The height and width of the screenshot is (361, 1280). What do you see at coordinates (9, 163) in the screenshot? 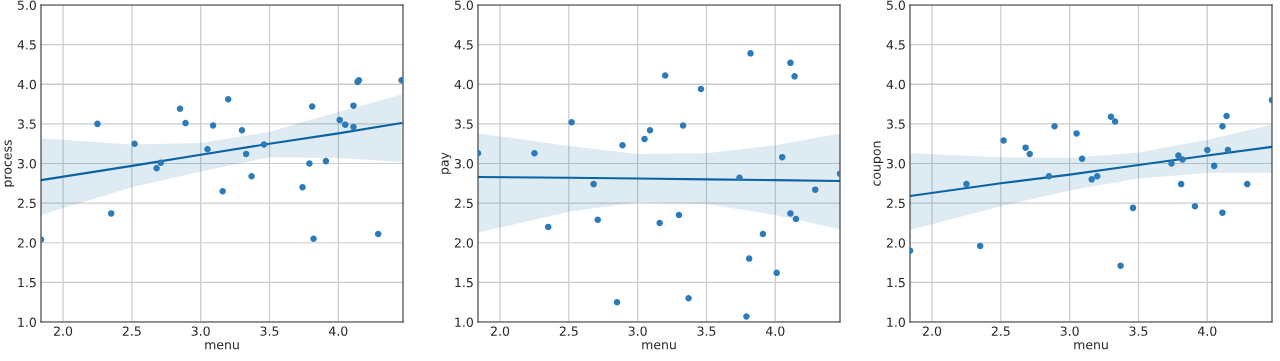
I see `y-axis-title: process` at bounding box center [9, 163].